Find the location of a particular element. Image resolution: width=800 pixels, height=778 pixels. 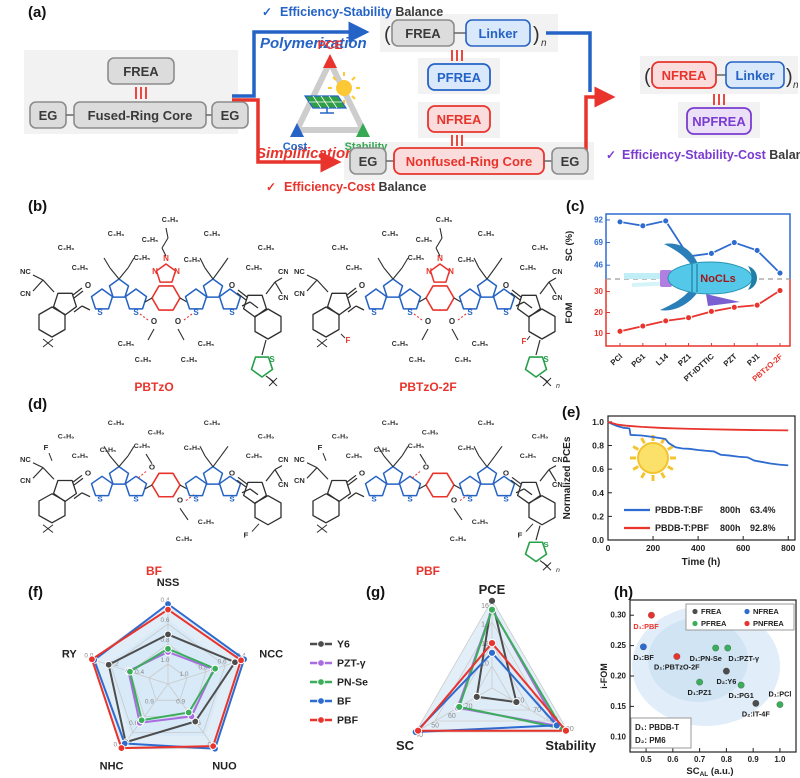

radial-tick-label: 90 is located at coordinates (570, 729).